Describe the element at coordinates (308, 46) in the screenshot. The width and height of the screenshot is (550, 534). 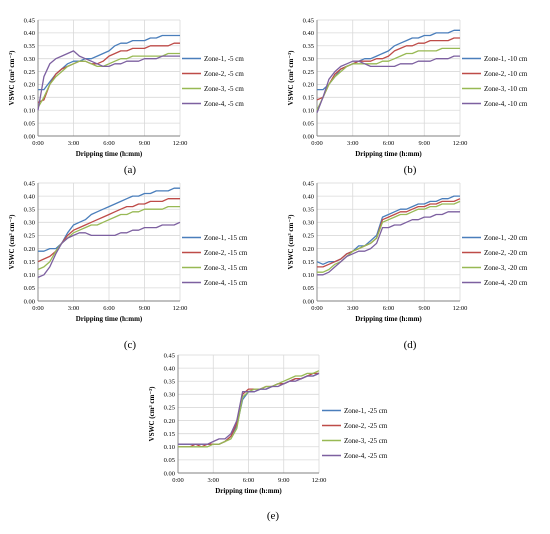
I see `panel-2-y-tick-label: 0.35` at that location.